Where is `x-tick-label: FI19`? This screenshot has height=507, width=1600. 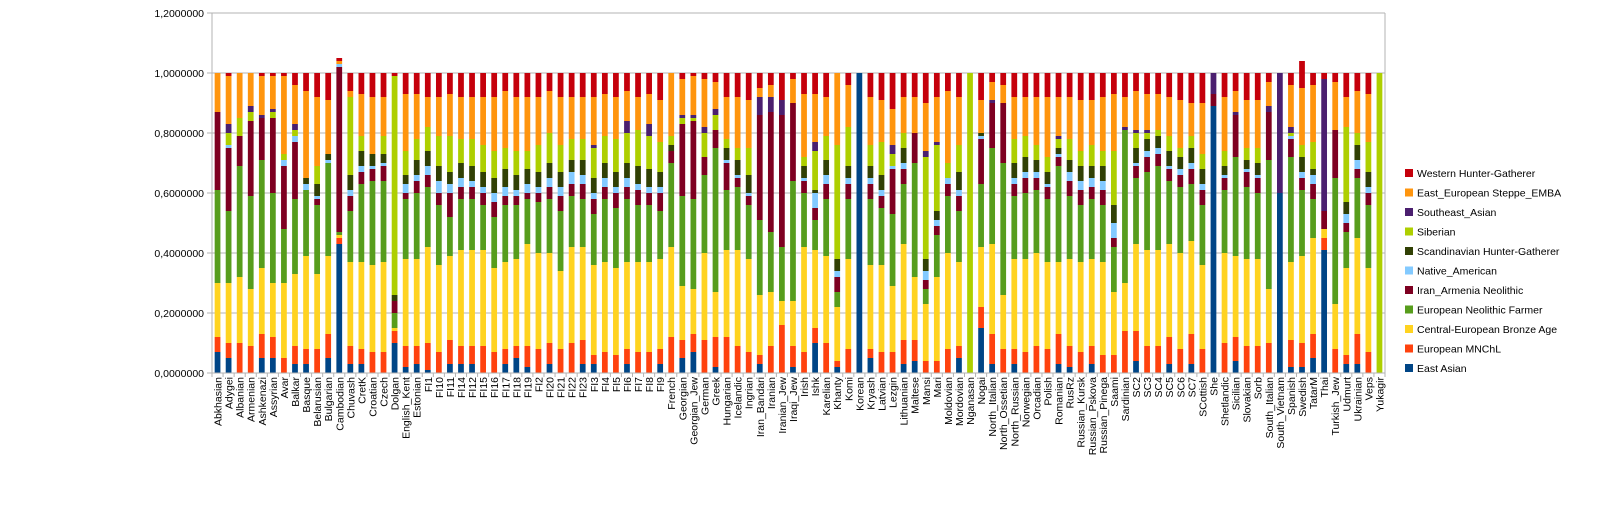 x-tick-label: FI19 is located at coordinates (528, 387).